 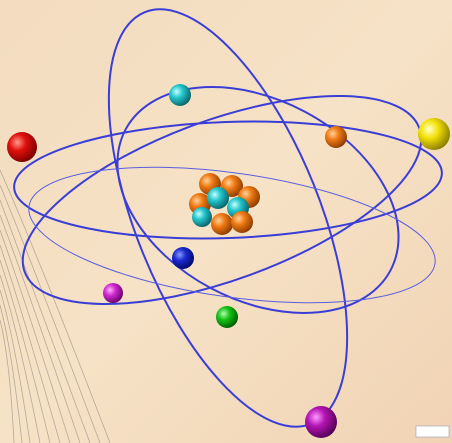 What do you see at coordinates (224, 204) in the screenshot?
I see `nucleus` at bounding box center [224, 204].